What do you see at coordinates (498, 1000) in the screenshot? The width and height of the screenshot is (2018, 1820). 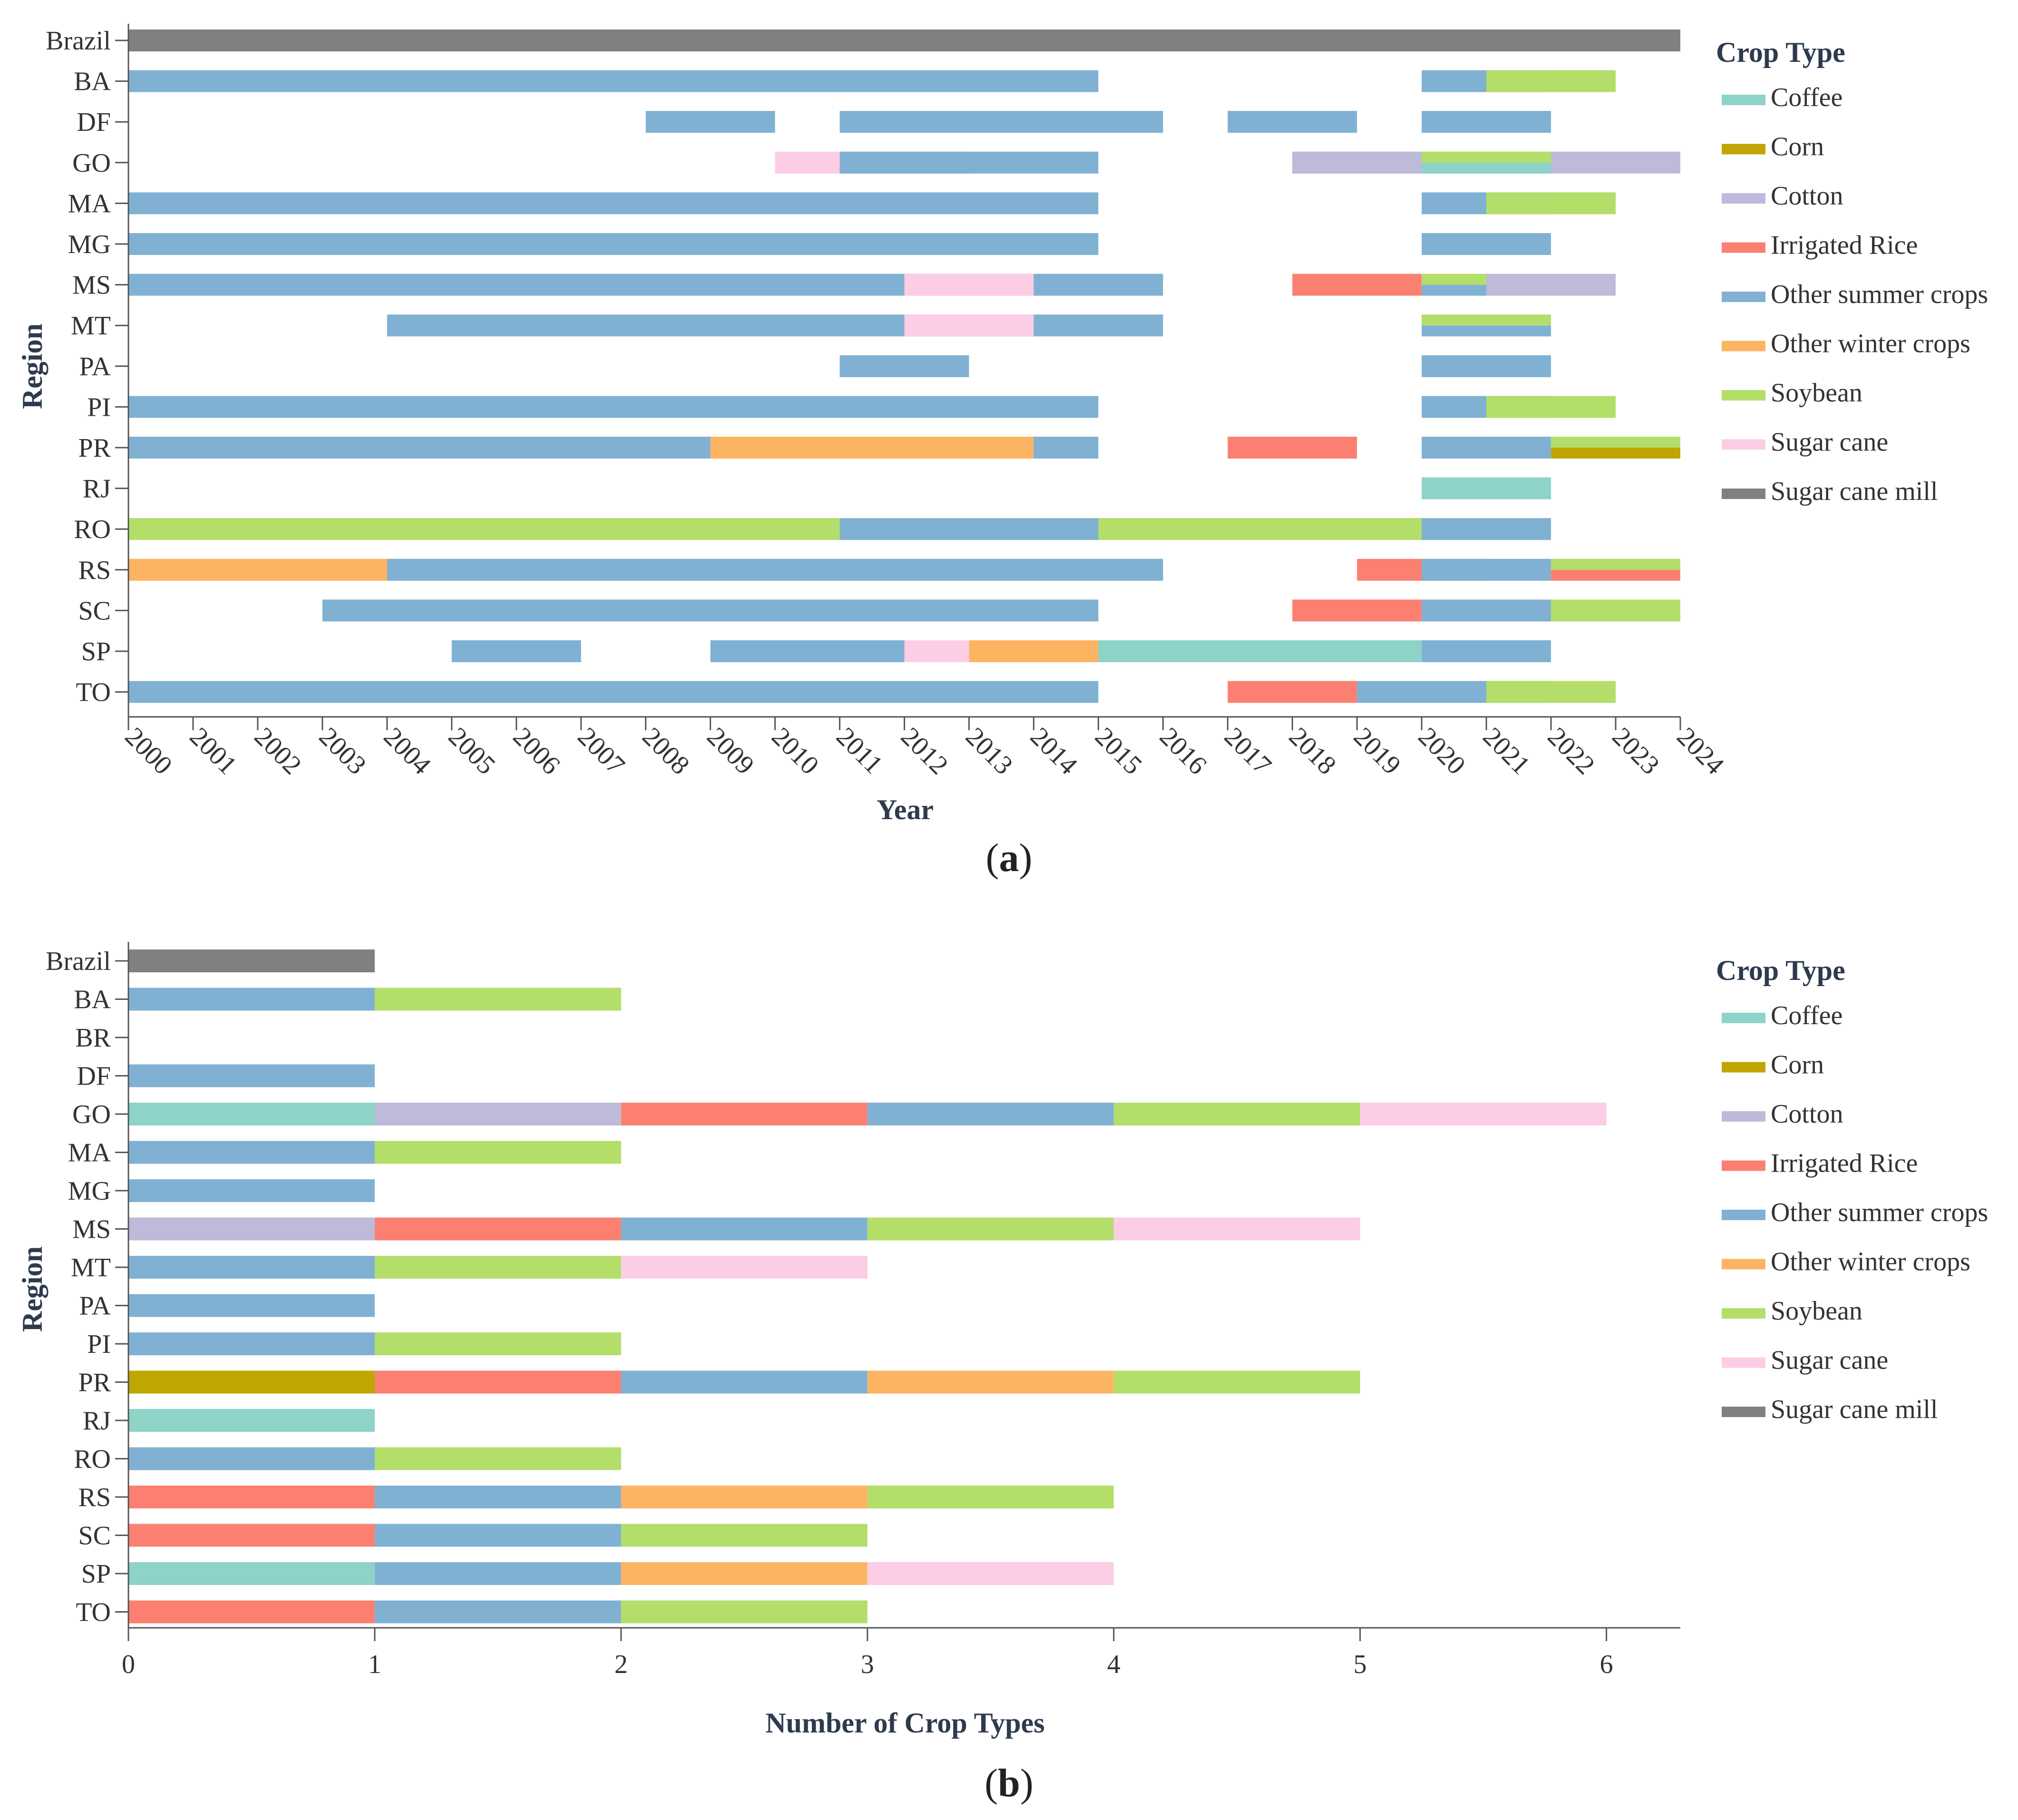 I see `bar-segment-ba-soybean` at bounding box center [498, 1000].